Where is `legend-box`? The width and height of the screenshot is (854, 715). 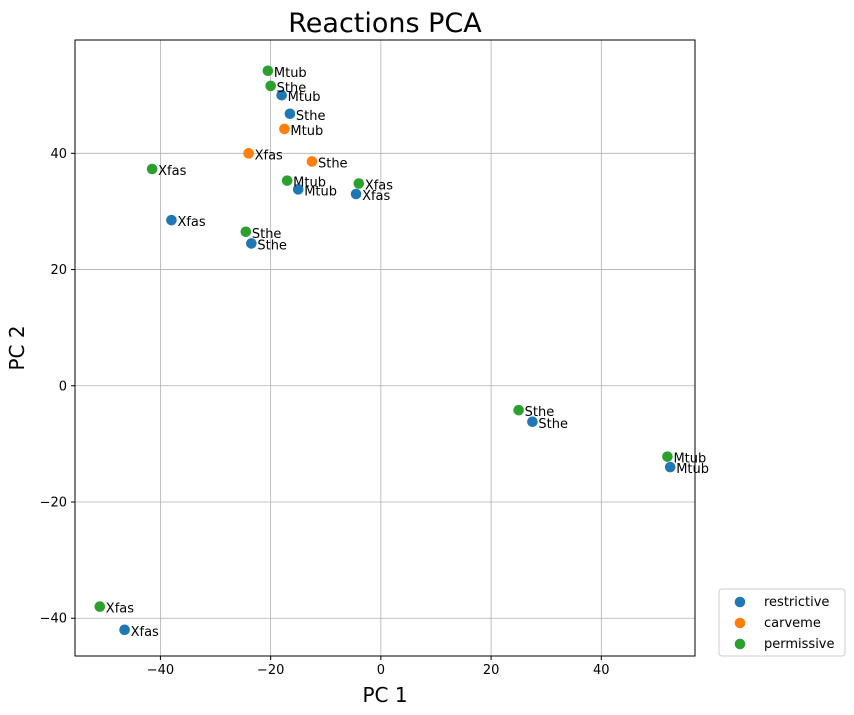
legend-box is located at coordinates (782, 622).